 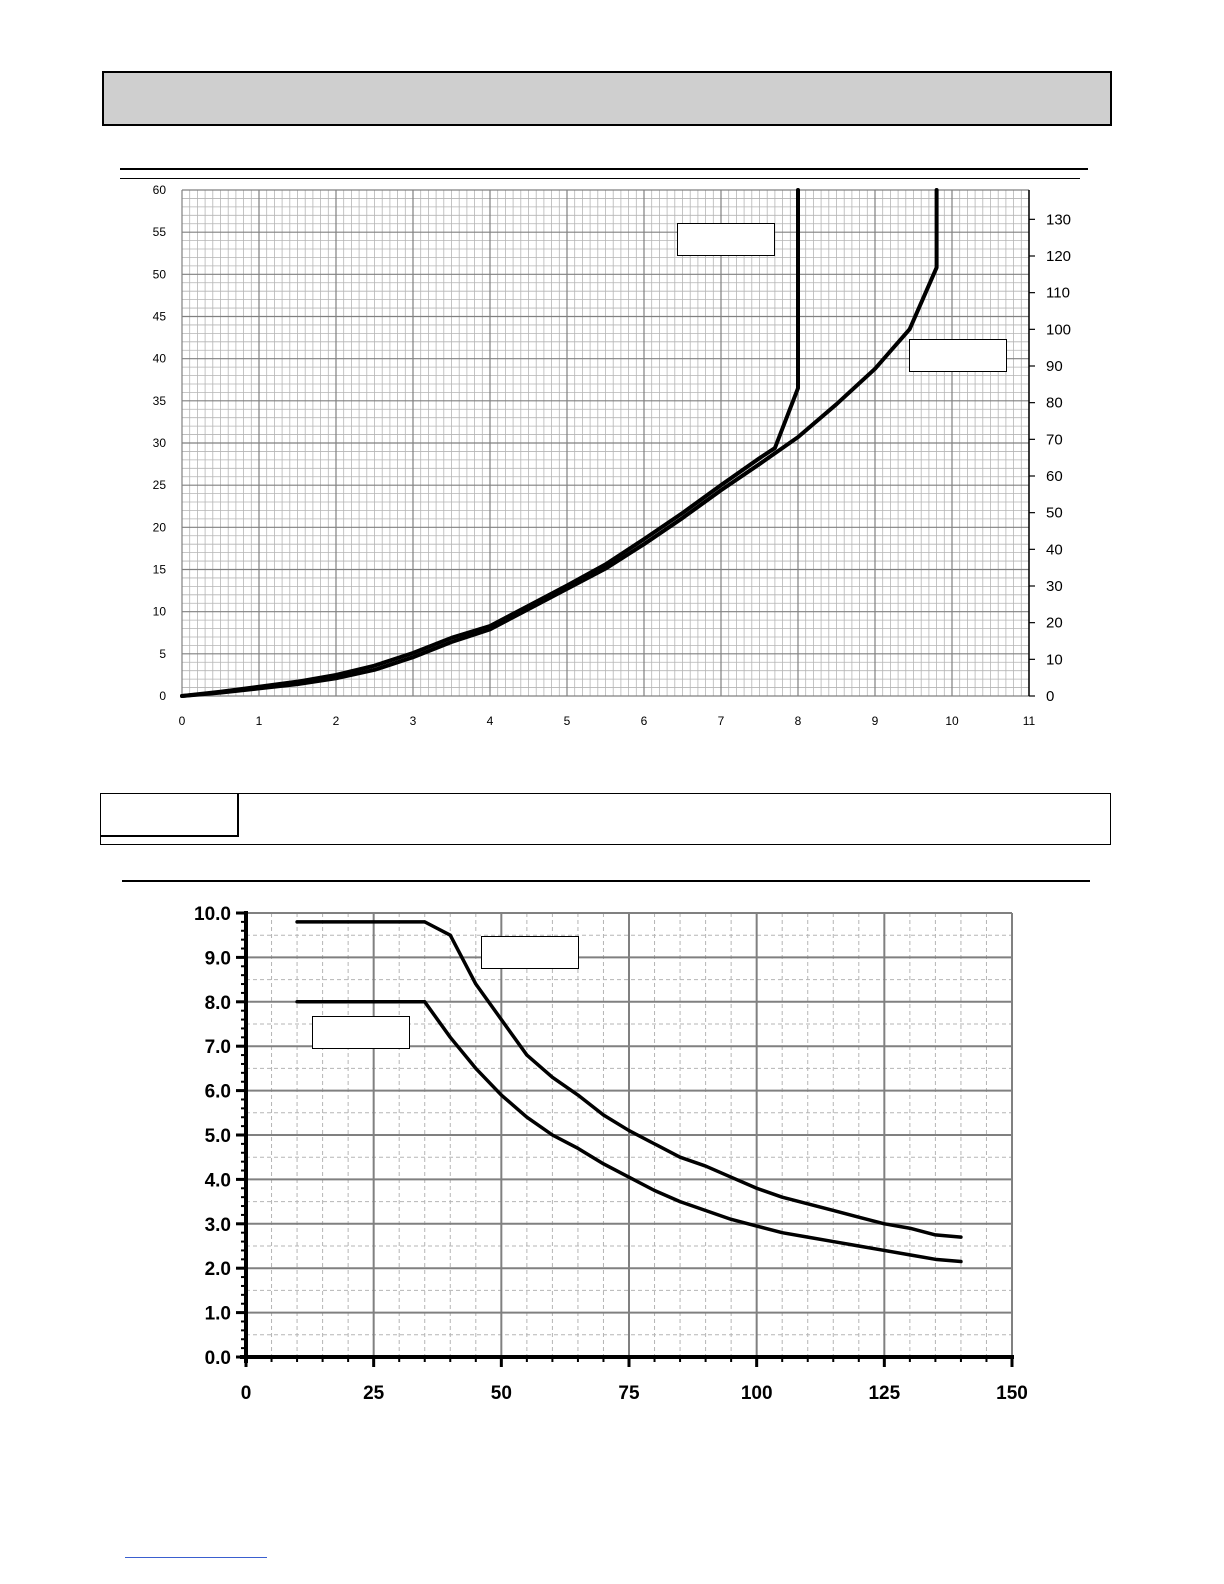 What do you see at coordinates (501, 1393) in the screenshot?
I see `chart2-x-tick-label: 50` at bounding box center [501, 1393].